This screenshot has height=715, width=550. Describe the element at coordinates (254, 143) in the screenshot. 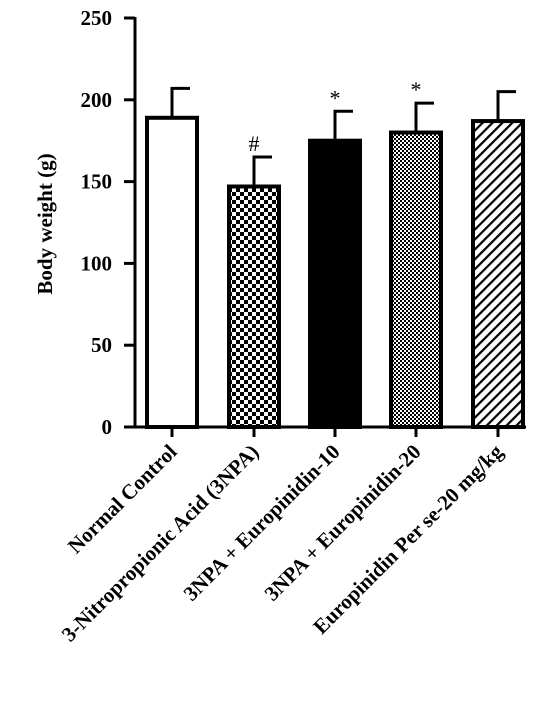

I see `significance-marker: #` at that location.